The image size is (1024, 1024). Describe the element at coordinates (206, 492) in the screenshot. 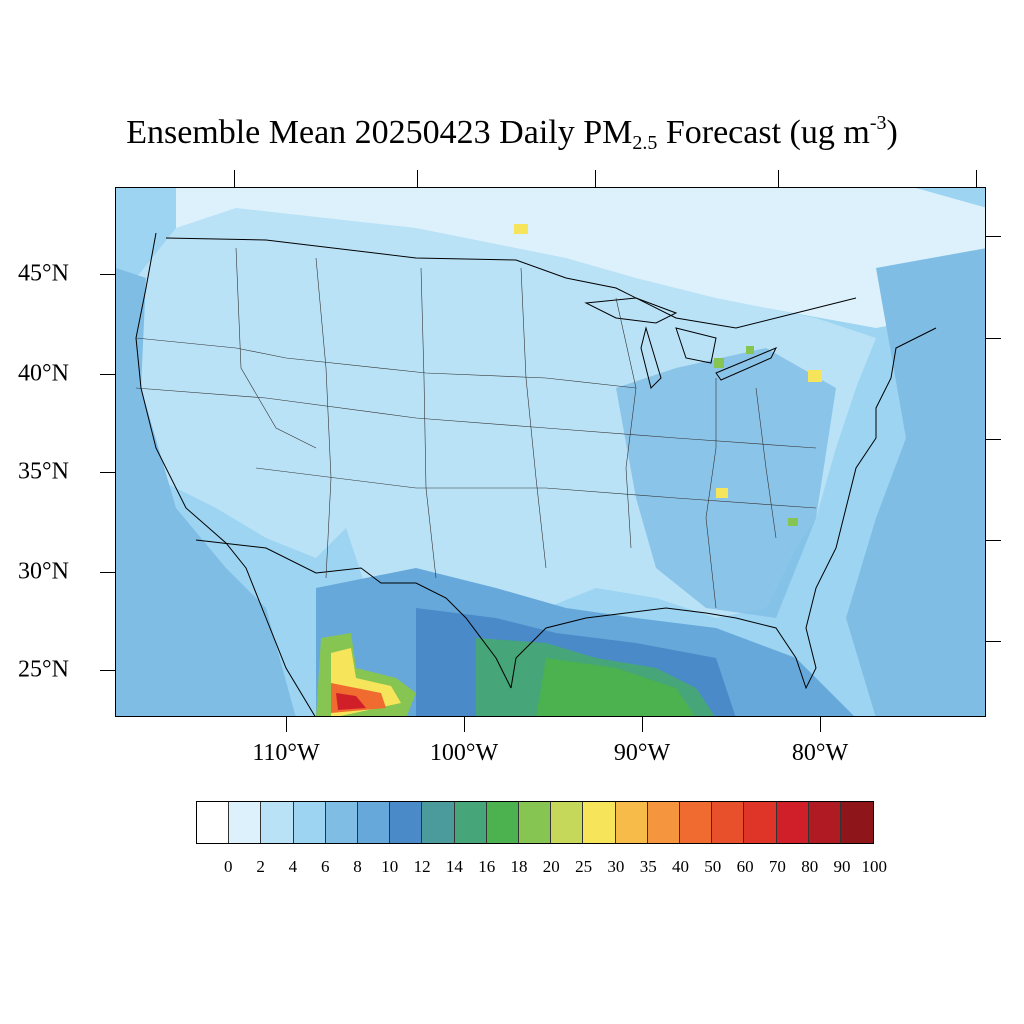

I see `pacific-region` at that location.